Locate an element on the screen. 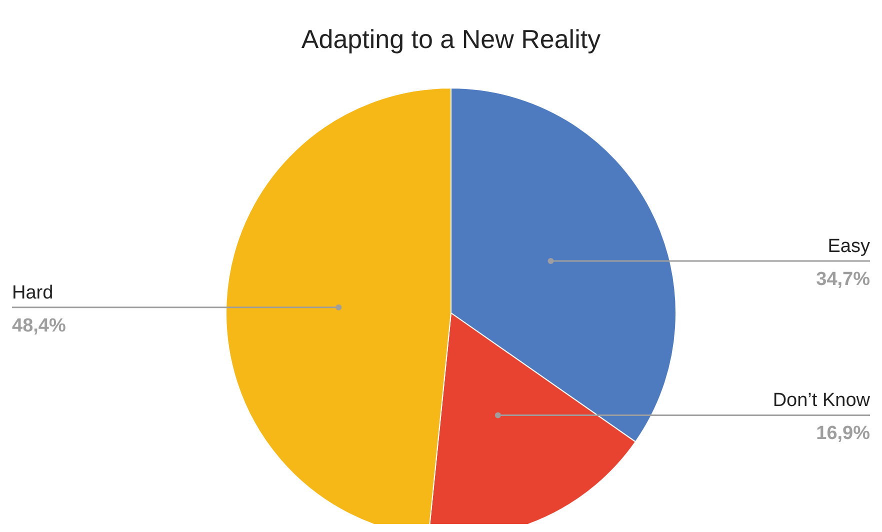 The image size is (882, 532). chart-title: Adapting to a New Reality is located at coordinates (451, 39).